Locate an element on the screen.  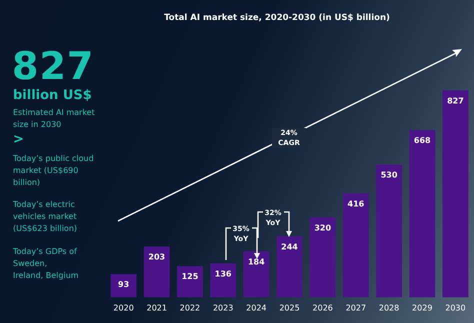
text: billion US$ is located at coordinates (52, 95).